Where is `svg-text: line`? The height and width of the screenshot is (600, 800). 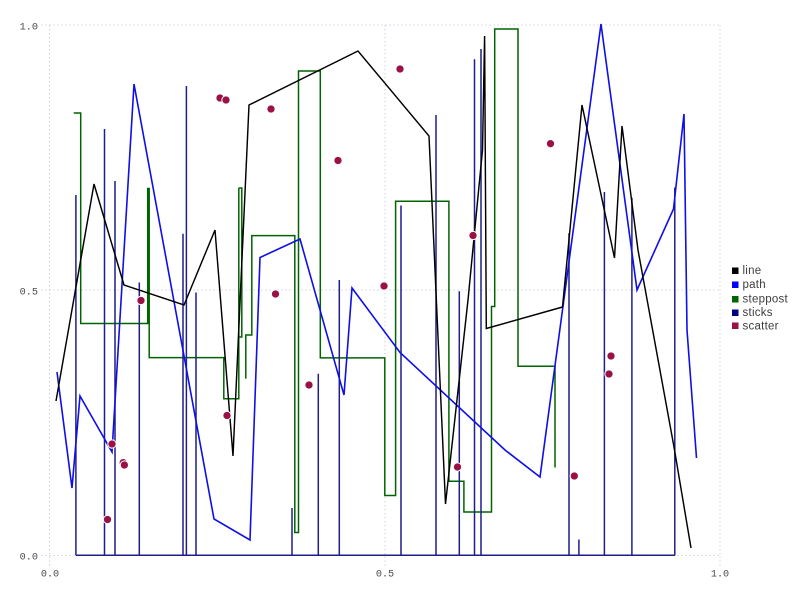 svg-text: line is located at coordinates (752, 271).